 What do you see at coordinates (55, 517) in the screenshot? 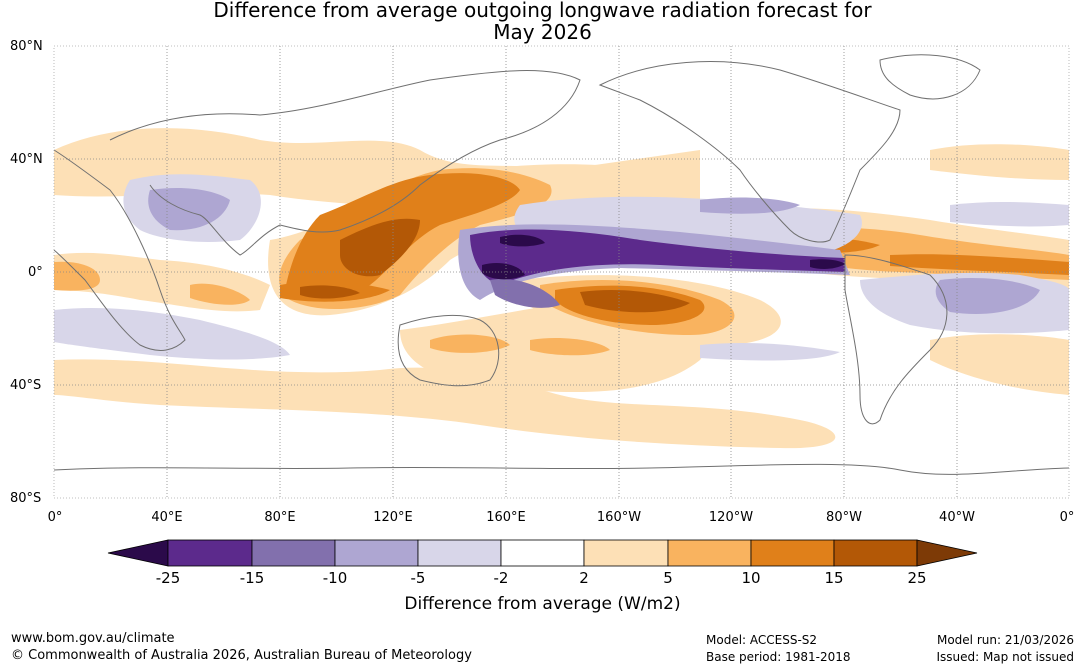
I see `lon-label-0: 0°` at bounding box center [55, 517].